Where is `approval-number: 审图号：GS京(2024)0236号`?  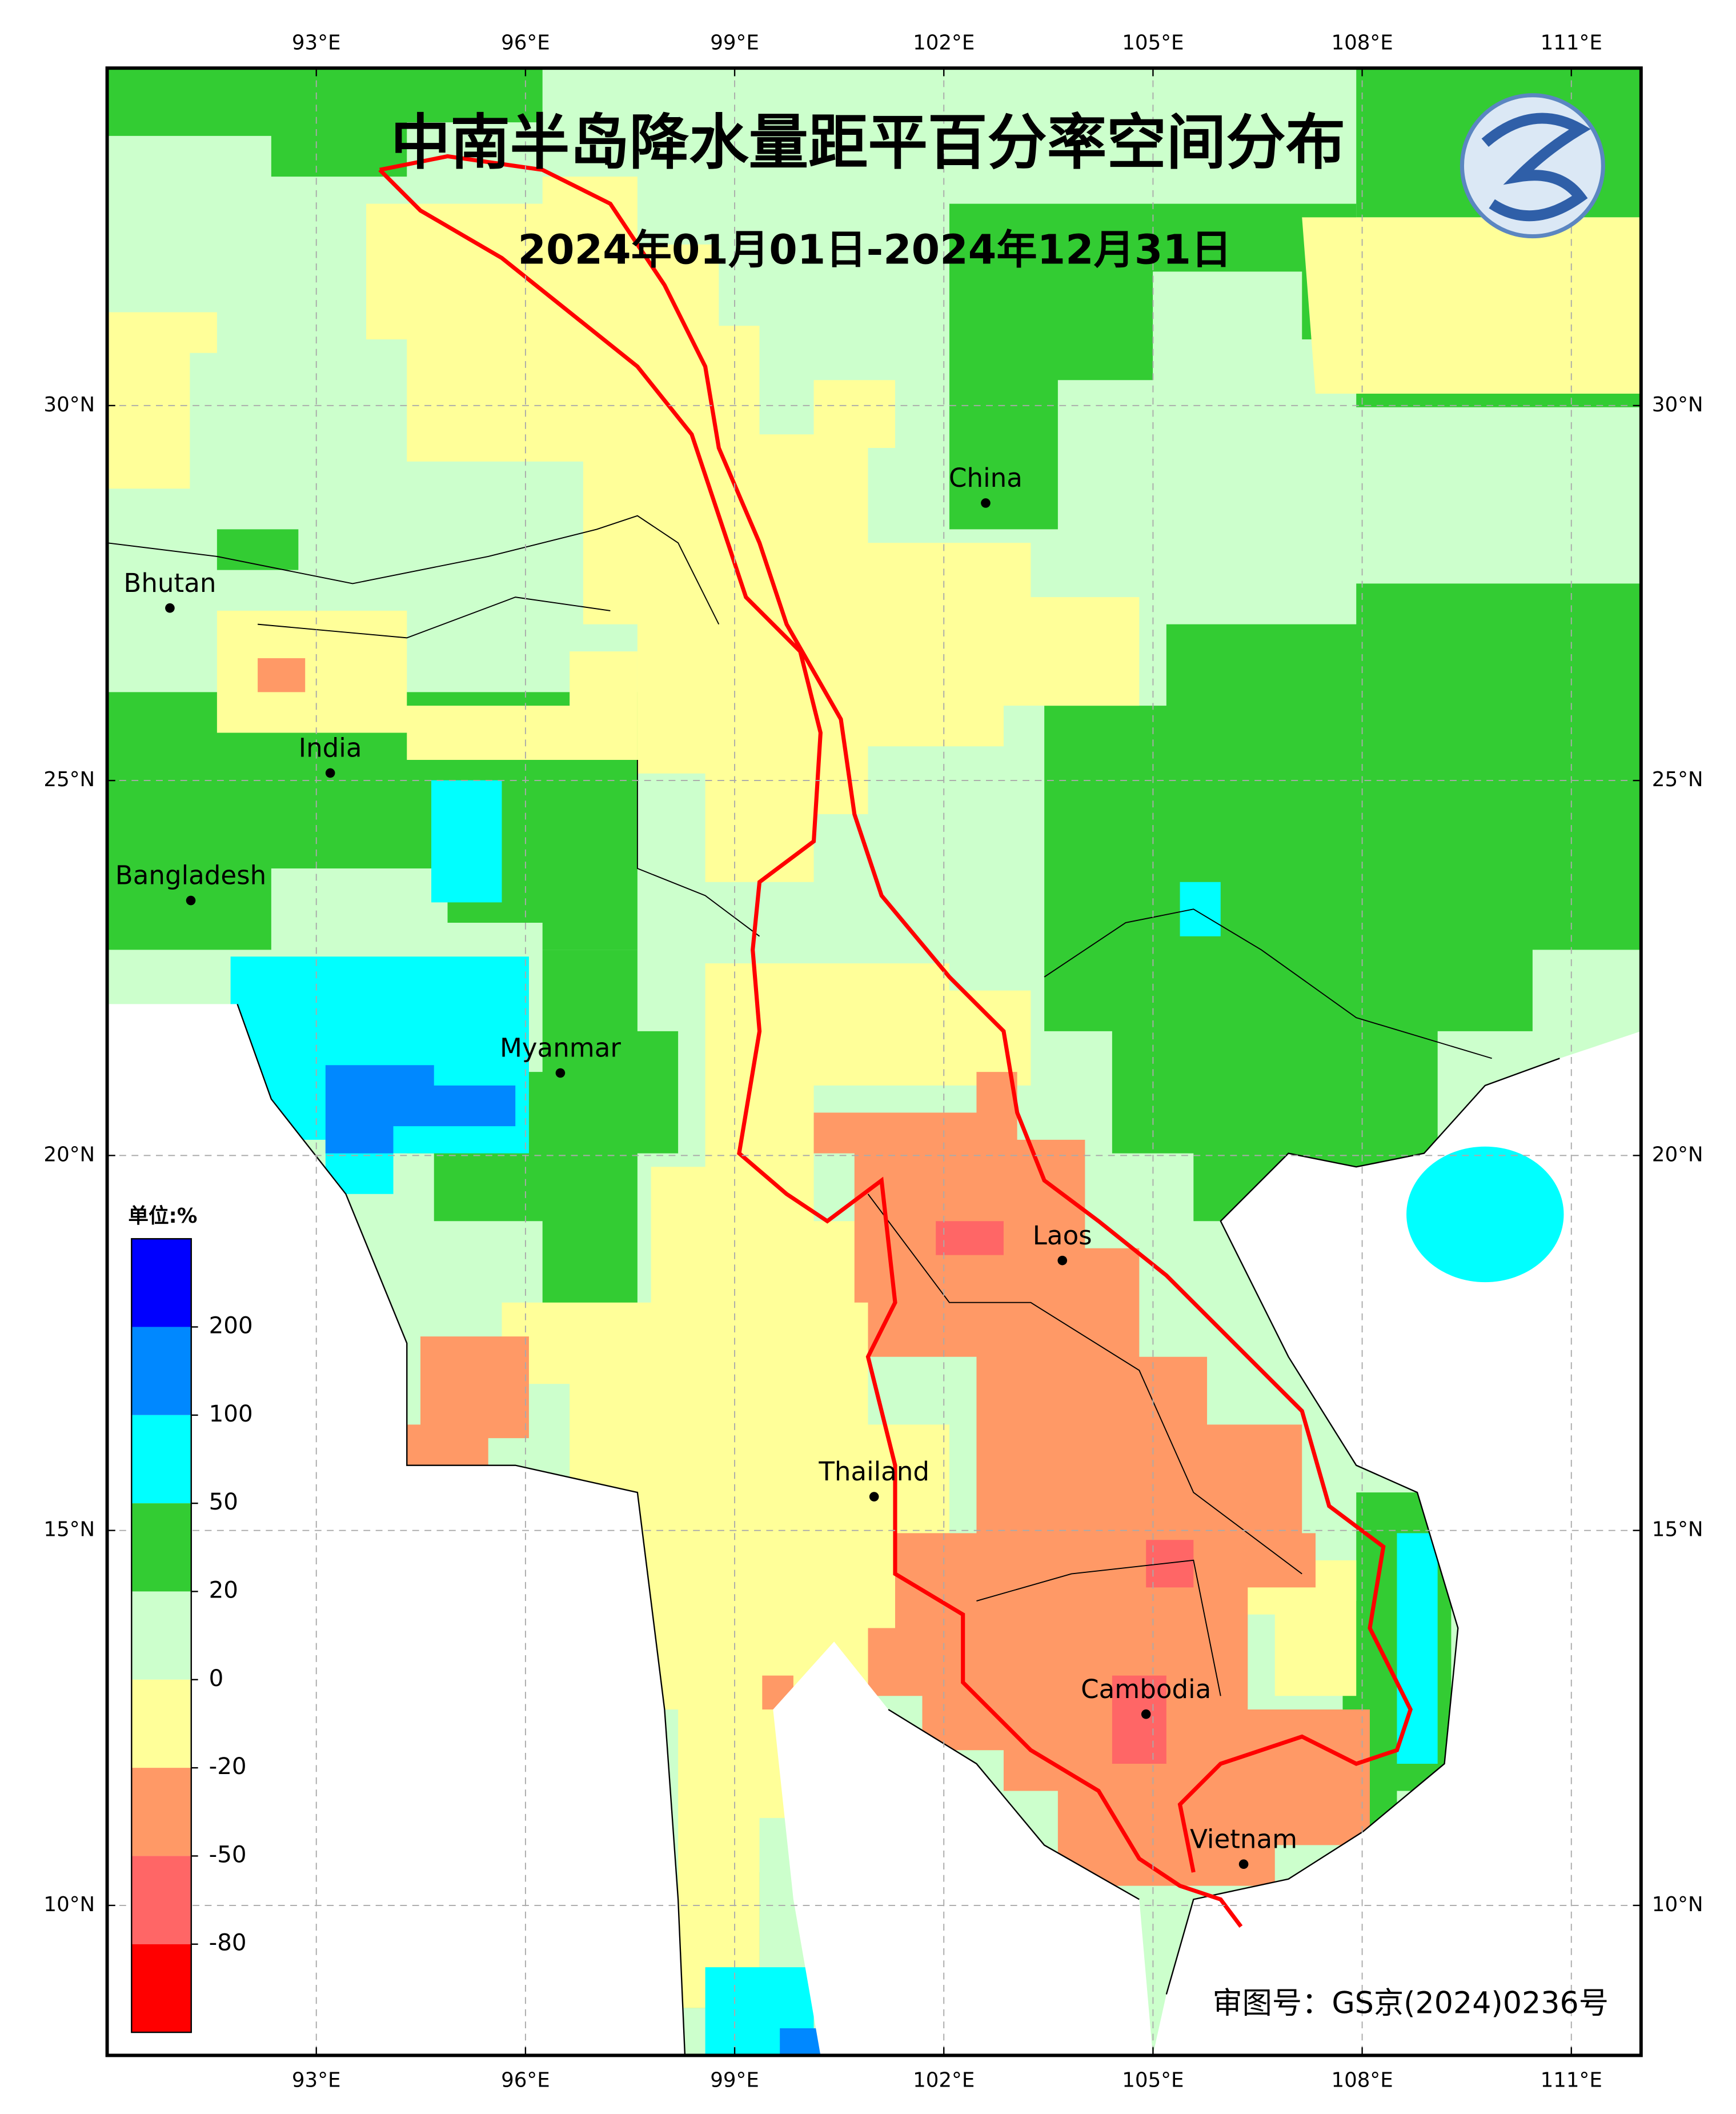 approval-number: 审图号：GS京(2024)0236号 is located at coordinates (1410, 2004).